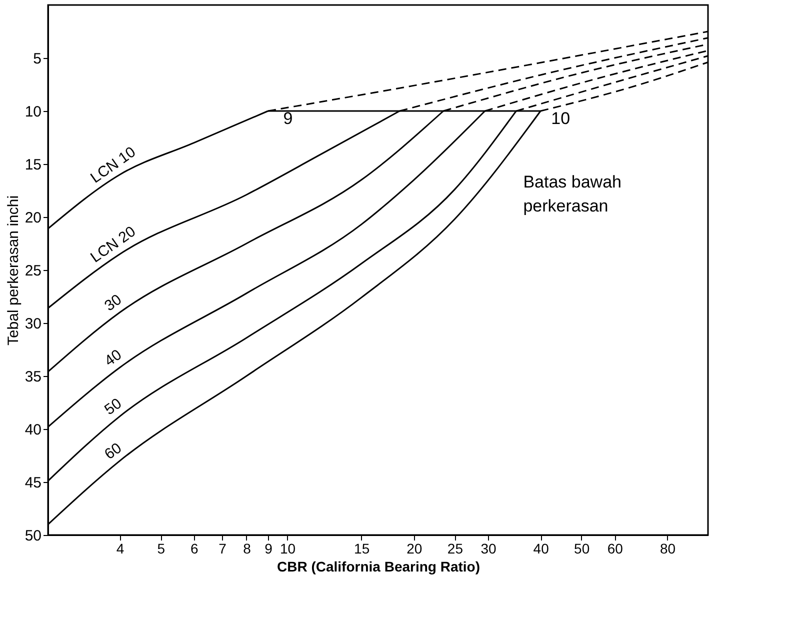 The image size is (791, 641). I want to click on y-tick-label: 50, so click(33, 536).